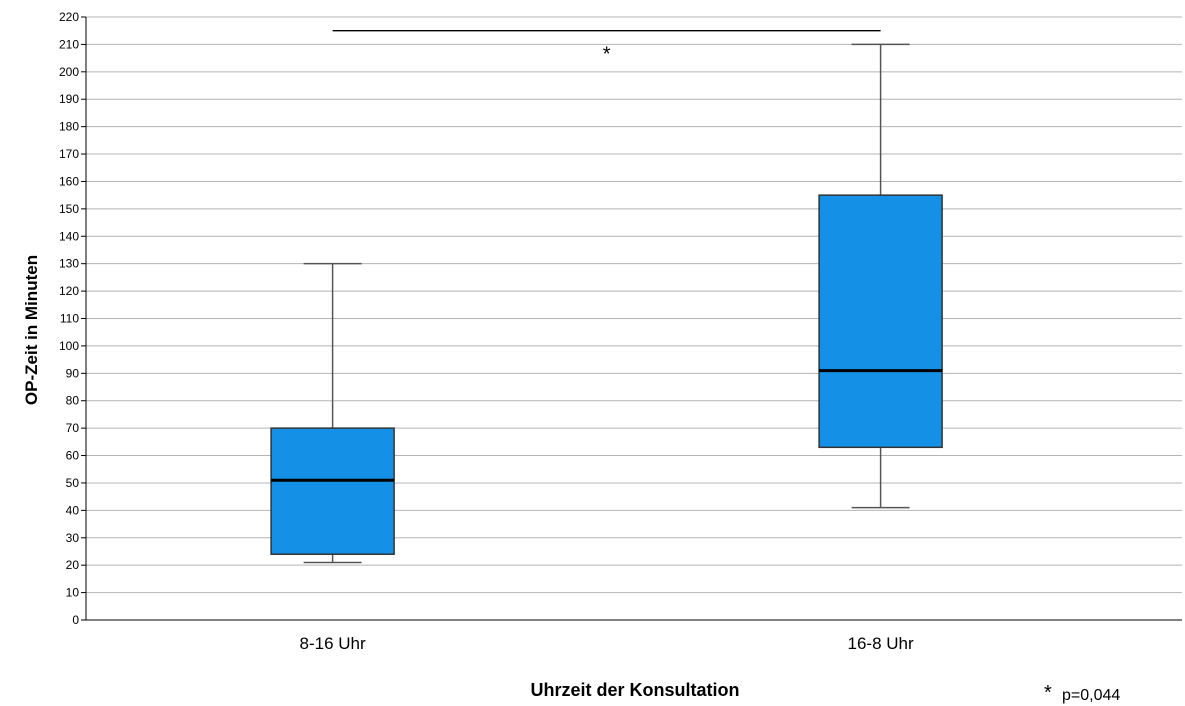  What do you see at coordinates (69, 99) in the screenshot?
I see `y-tick-label-190: 190` at bounding box center [69, 99].